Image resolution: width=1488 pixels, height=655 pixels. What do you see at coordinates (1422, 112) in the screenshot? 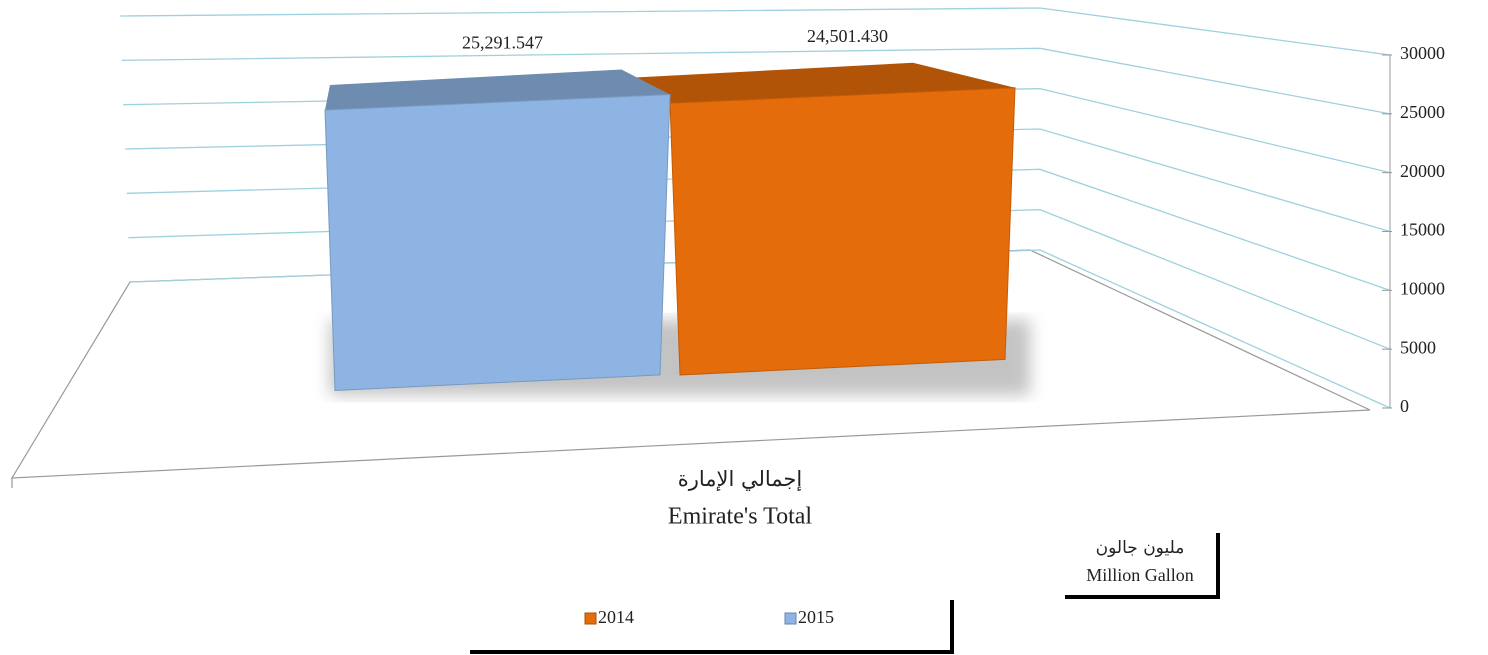
I see `y-tick-label: 25000` at bounding box center [1422, 112].